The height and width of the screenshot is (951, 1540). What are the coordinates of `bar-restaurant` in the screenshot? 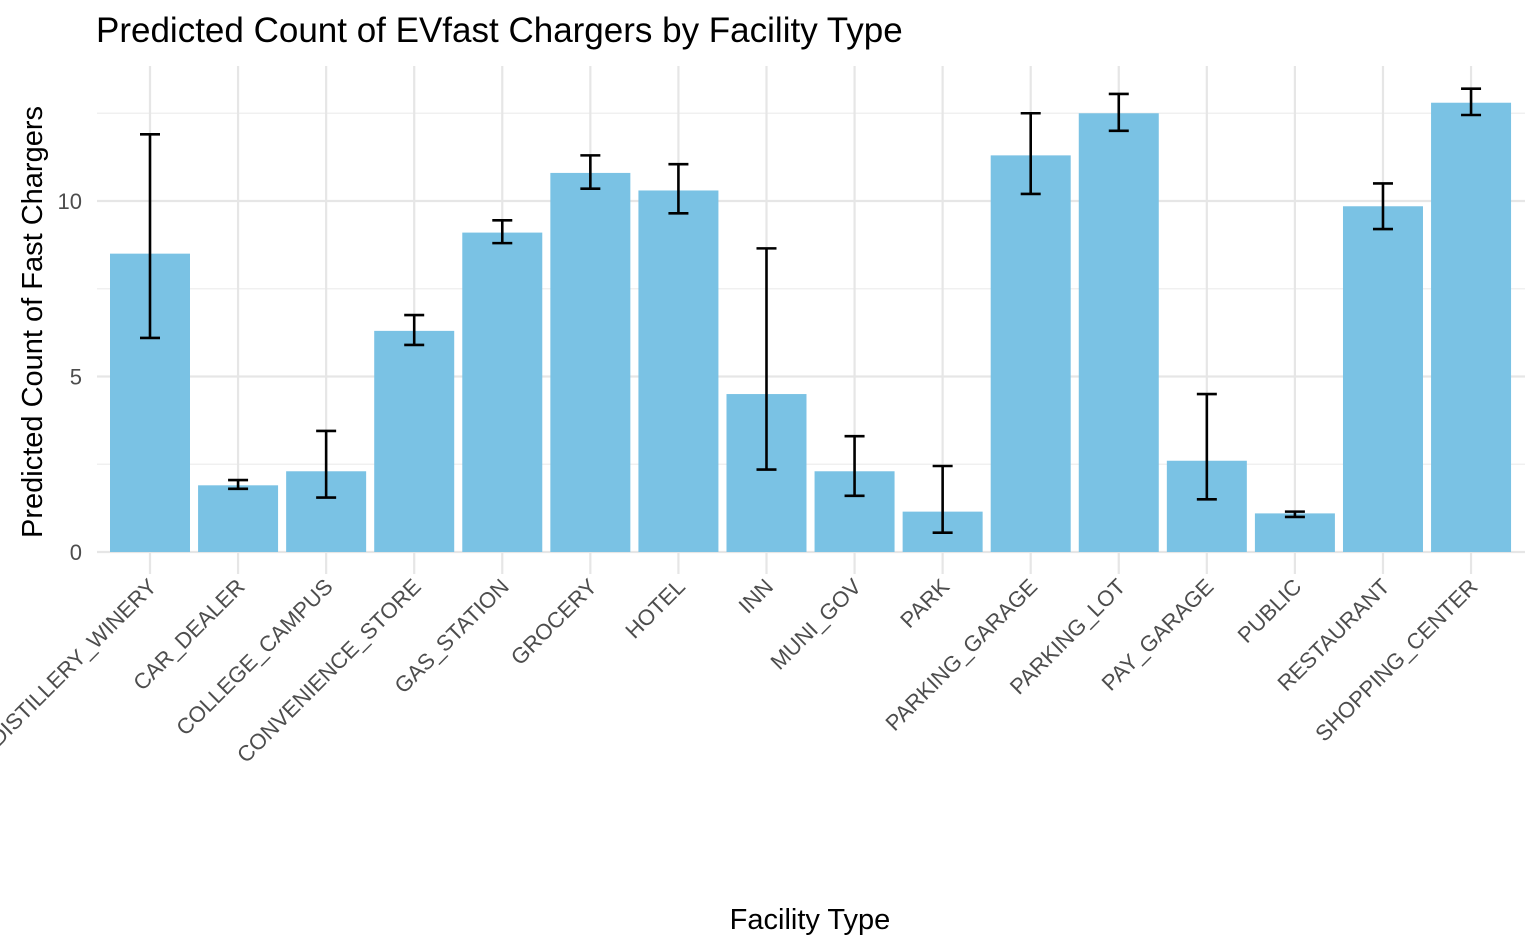 It's located at (1382, 379).